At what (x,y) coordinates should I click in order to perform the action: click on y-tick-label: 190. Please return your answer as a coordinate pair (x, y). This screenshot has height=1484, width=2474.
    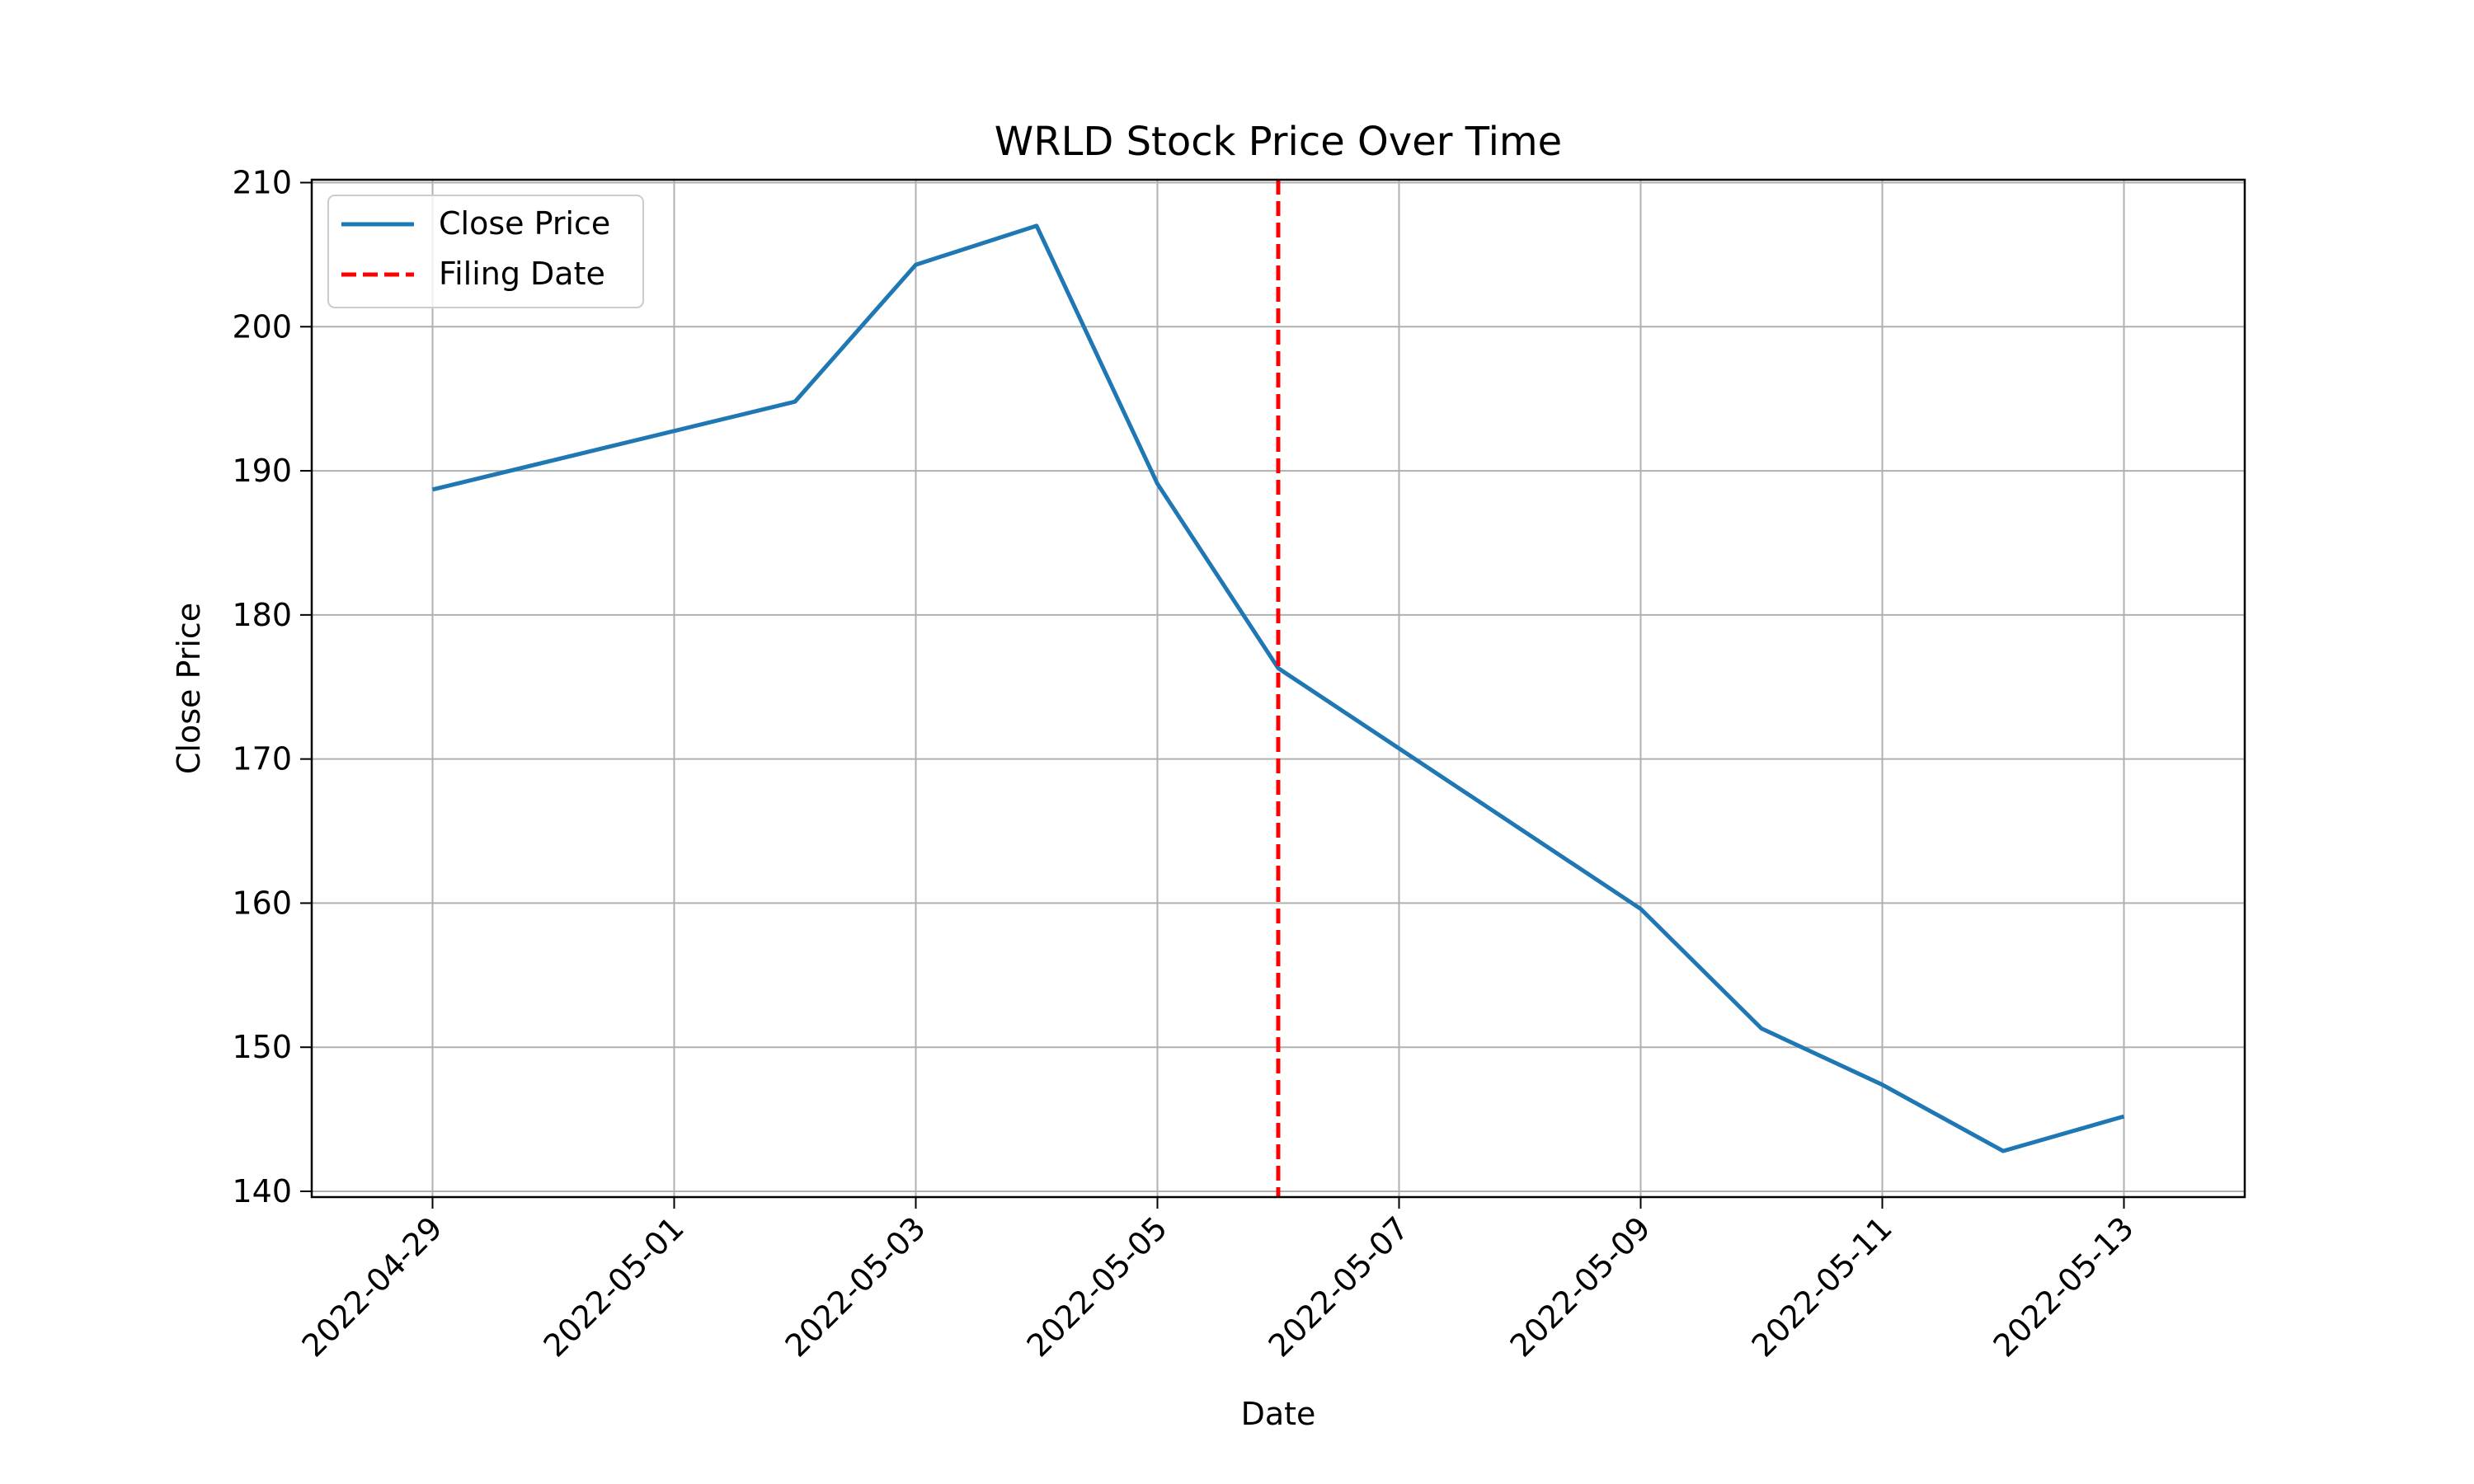
    Looking at the image, I should click on (262, 471).